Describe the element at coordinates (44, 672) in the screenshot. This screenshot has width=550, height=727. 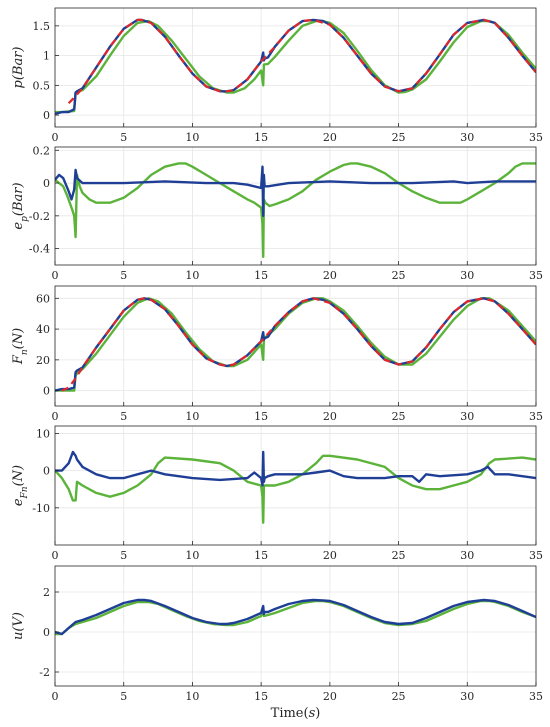
I see `y-tick-label: -2` at that location.